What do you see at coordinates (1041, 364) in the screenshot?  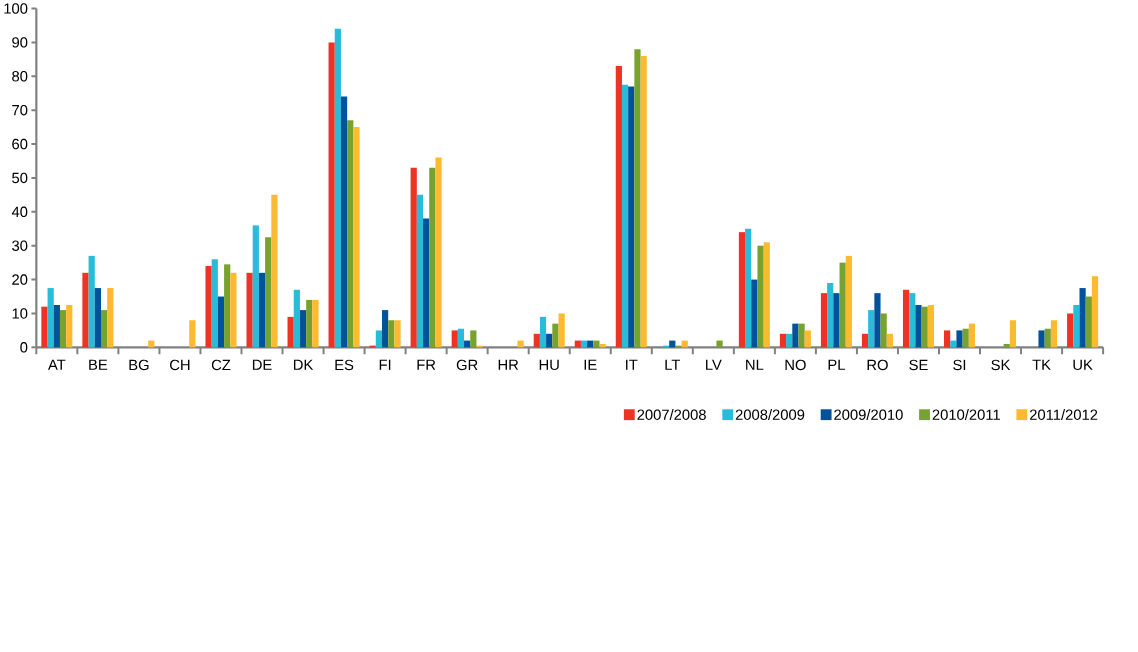 I see `x-tick-label: TK` at bounding box center [1041, 364].